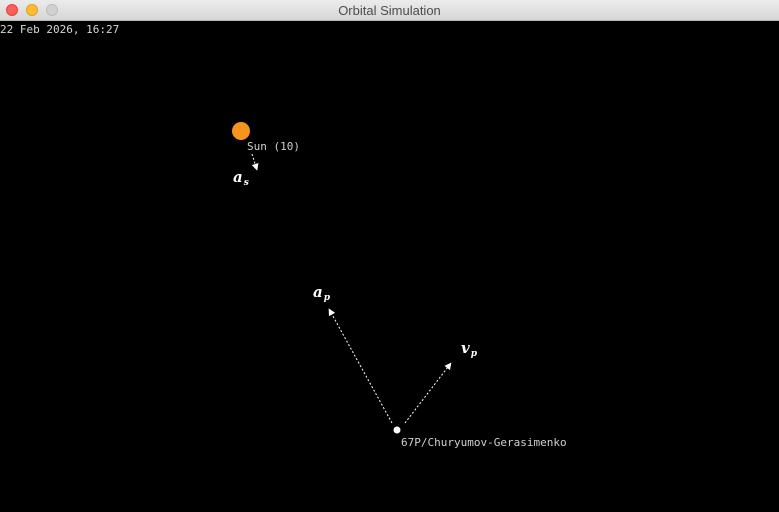 This screenshot has width=779, height=512. I want to click on sun-body, so click(241, 131).